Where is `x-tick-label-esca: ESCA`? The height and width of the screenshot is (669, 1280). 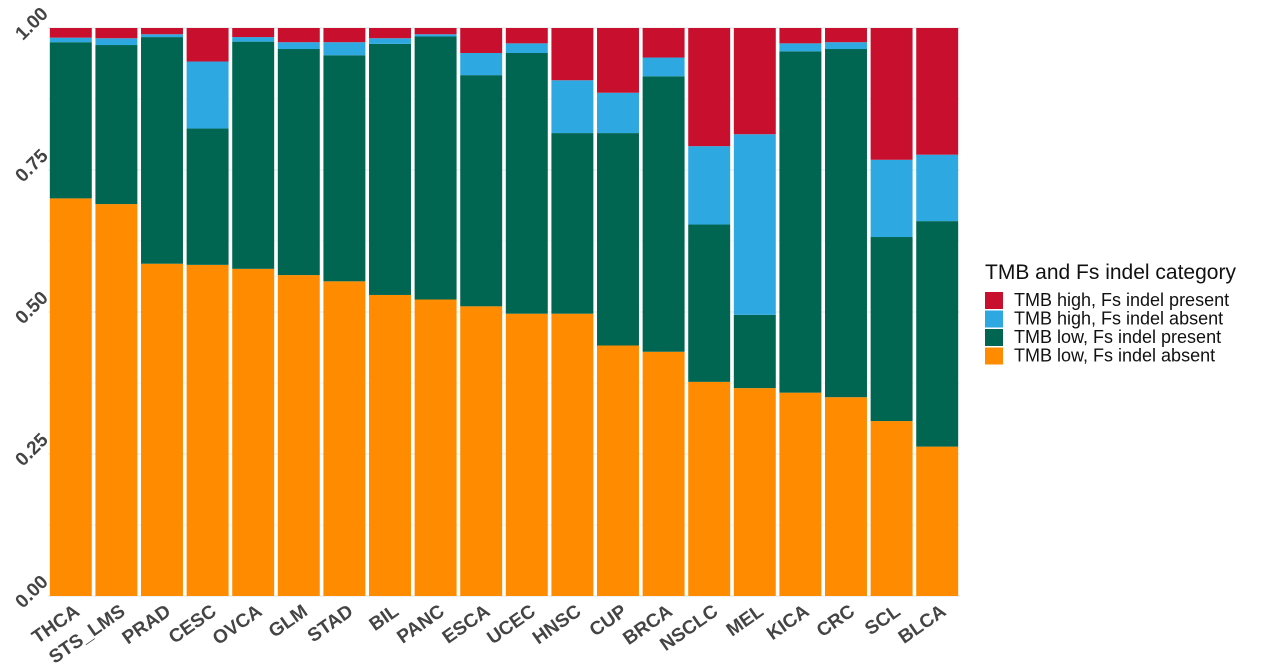 x-tick-label-esca: ESCA is located at coordinates (467, 625).